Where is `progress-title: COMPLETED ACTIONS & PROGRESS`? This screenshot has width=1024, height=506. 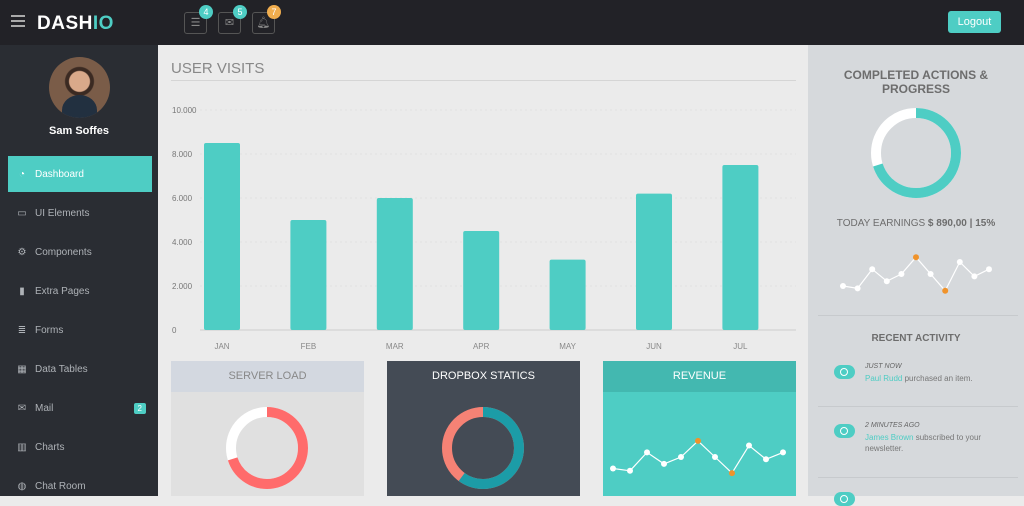
progress-title: COMPLETED ACTIONS & PROGRESS is located at coordinates (916, 82).